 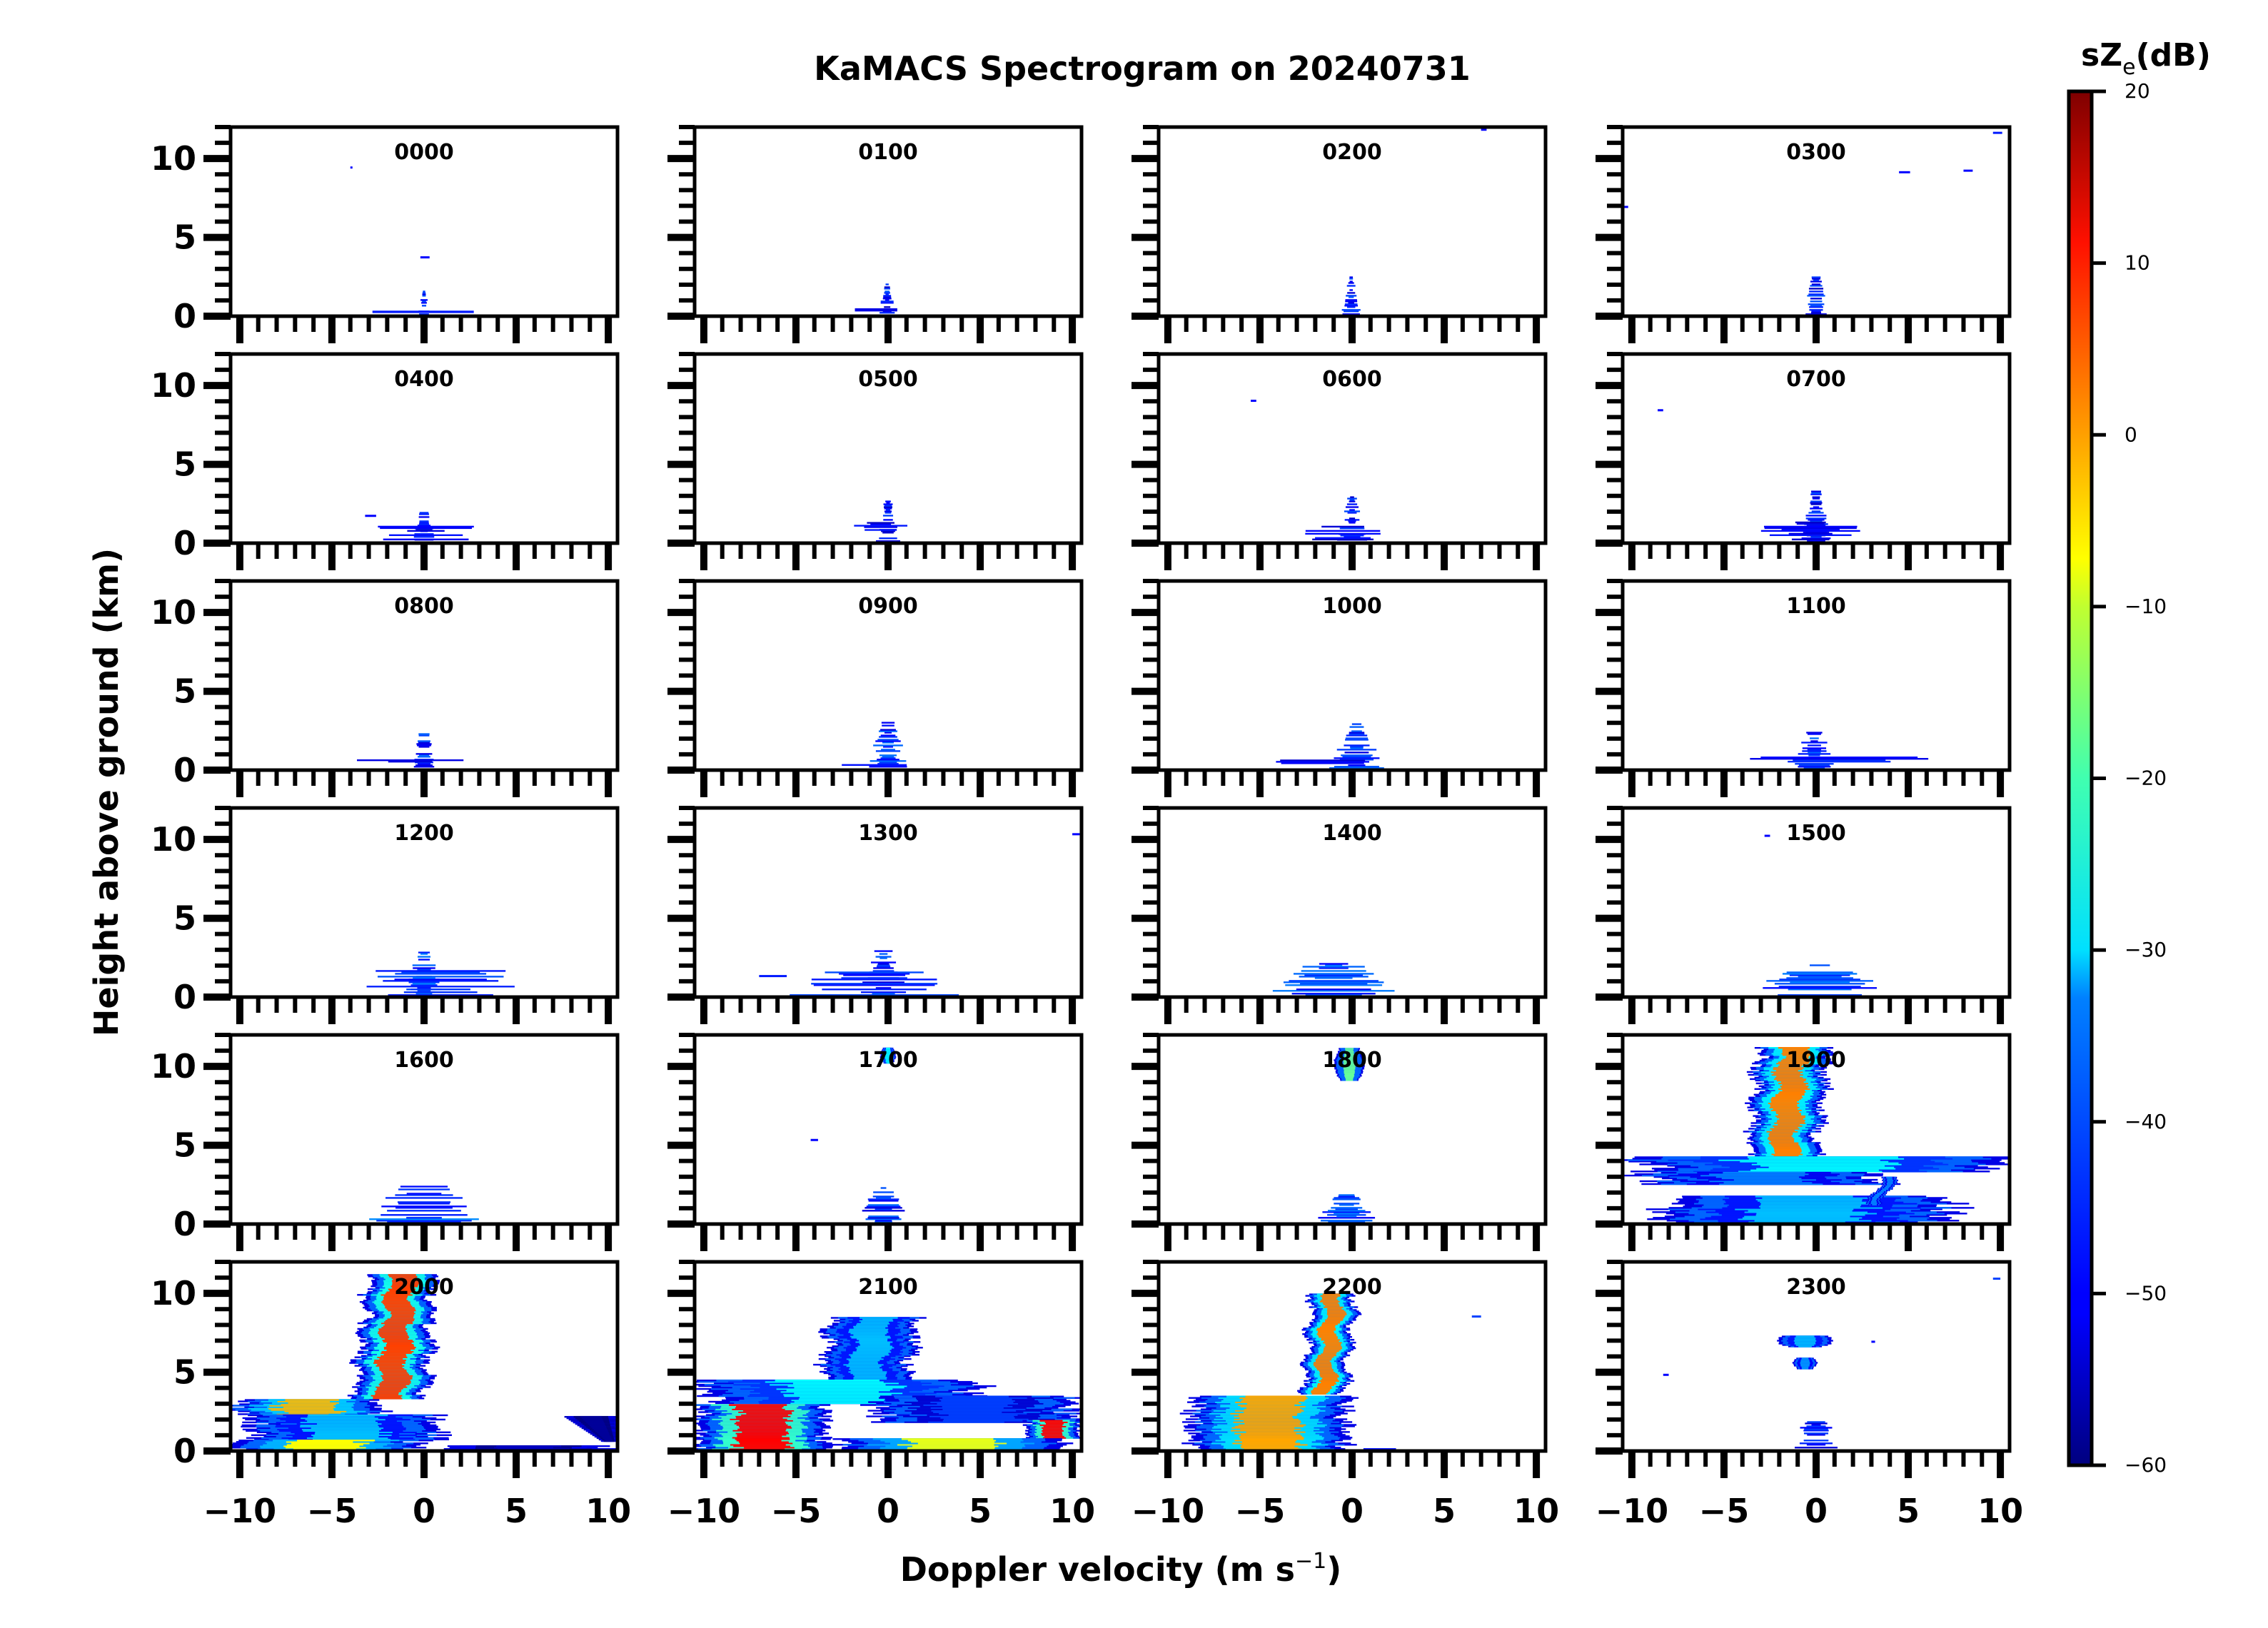 I want to click on spectral-feature-dot, so click(x=1476, y=1316).